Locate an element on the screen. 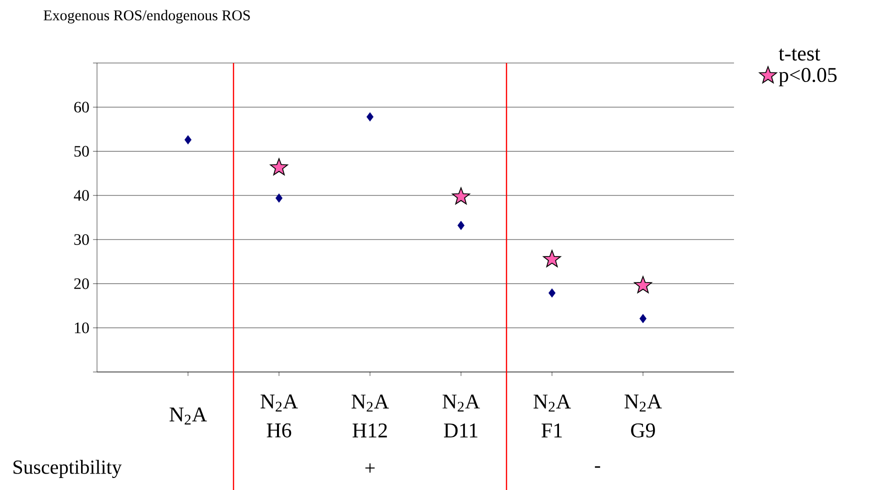 This screenshot has height=490, width=877. x-tick-label: N$_{2}$A D11 is located at coordinates (461, 416).